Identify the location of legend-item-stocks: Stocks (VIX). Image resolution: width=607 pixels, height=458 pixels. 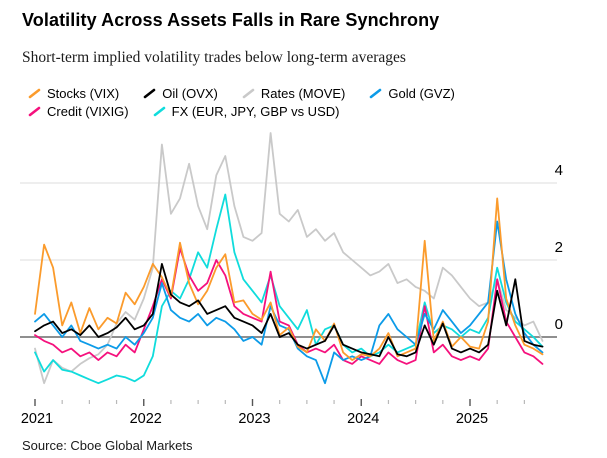
(73, 93).